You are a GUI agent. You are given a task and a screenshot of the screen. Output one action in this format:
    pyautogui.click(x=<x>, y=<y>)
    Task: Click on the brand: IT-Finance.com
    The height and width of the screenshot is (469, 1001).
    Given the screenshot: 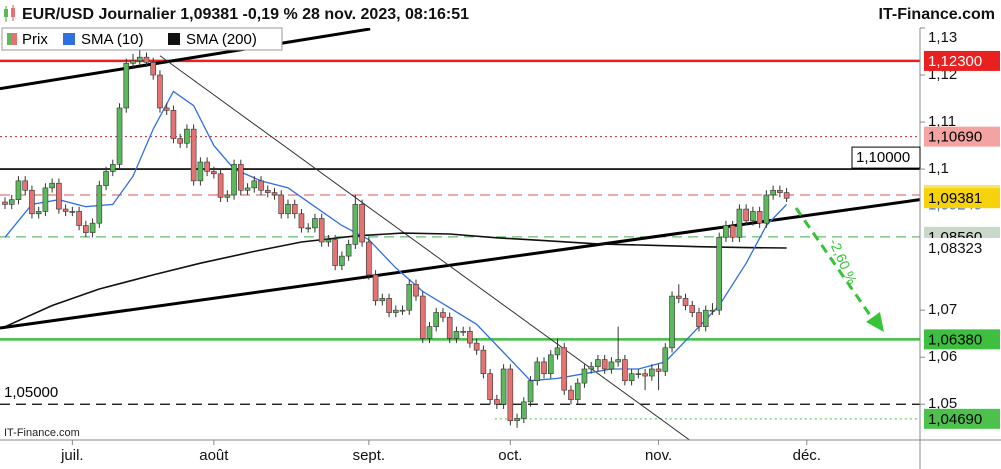 What is the action you would take?
    pyautogui.click(x=937, y=14)
    